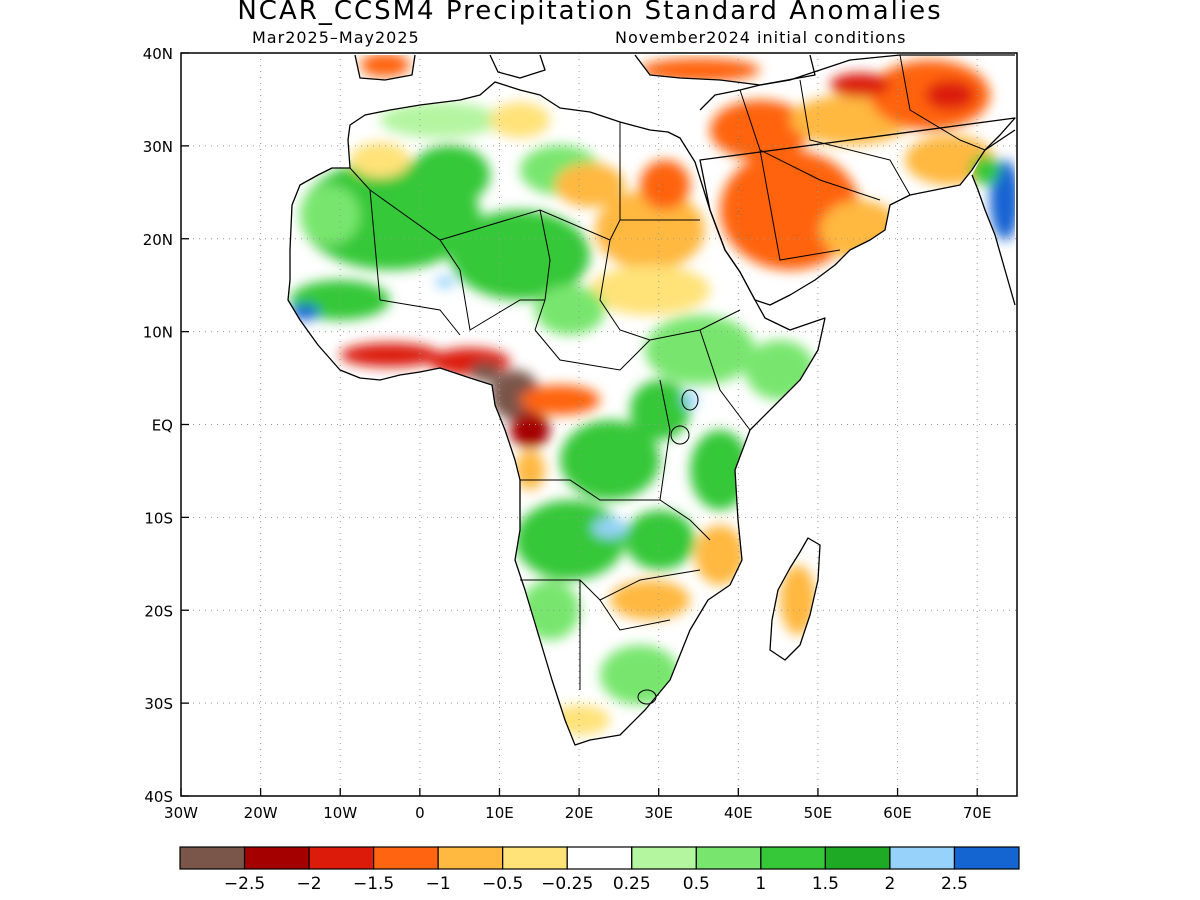  What do you see at coordinates (690, 400) in the screenshot?
I see `uganda-very-wet` at bounding box center [690, 400].